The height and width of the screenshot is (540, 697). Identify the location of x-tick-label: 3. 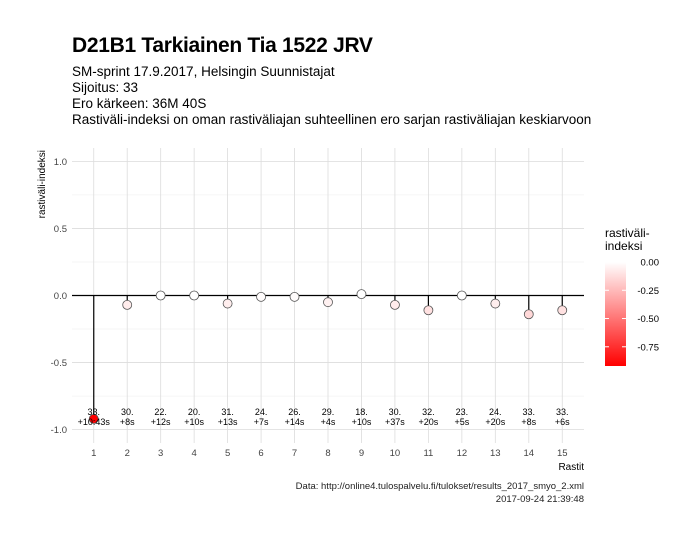
(160, 453).